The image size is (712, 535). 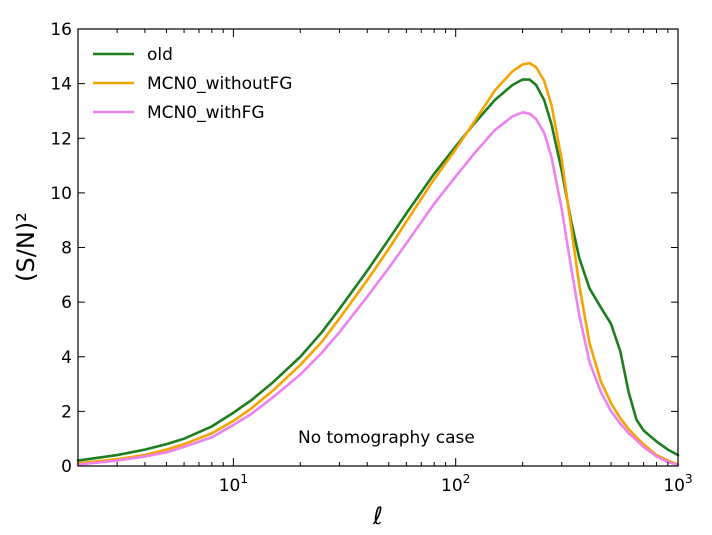 I want to click on annotation-text: No tomography case, so click(x=386, y=438).